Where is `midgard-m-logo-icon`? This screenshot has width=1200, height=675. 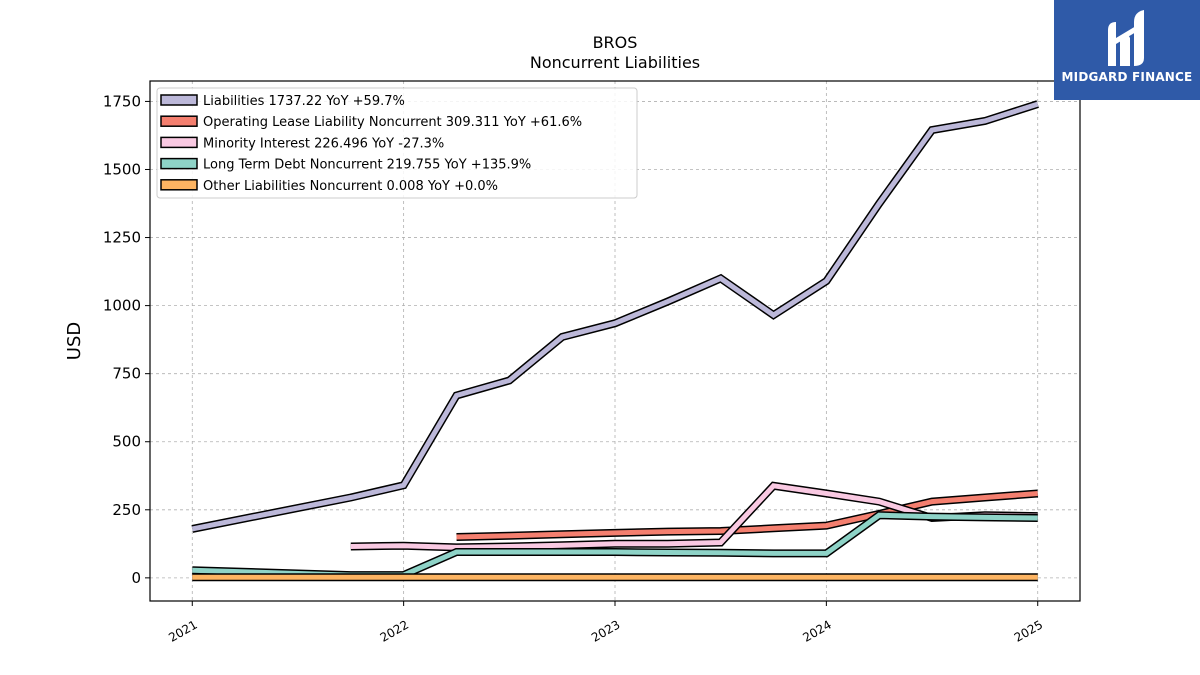 midgard-m-logo-icon is located at coordinates (1126, 38).